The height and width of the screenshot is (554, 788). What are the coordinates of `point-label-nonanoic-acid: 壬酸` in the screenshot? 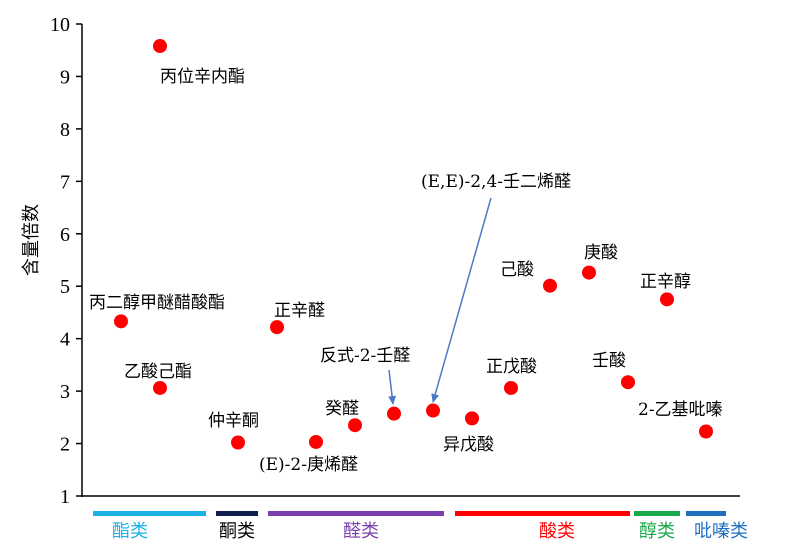 It's located at (609, 361).